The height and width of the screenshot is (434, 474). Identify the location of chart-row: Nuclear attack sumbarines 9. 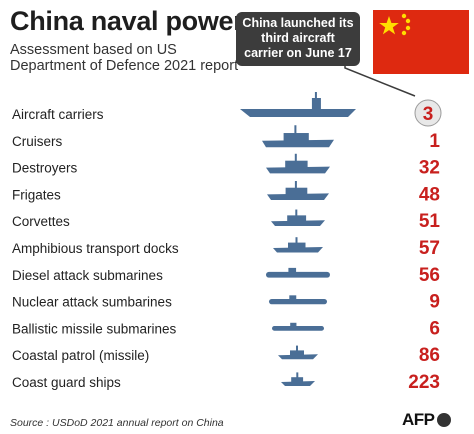
(226, 302).